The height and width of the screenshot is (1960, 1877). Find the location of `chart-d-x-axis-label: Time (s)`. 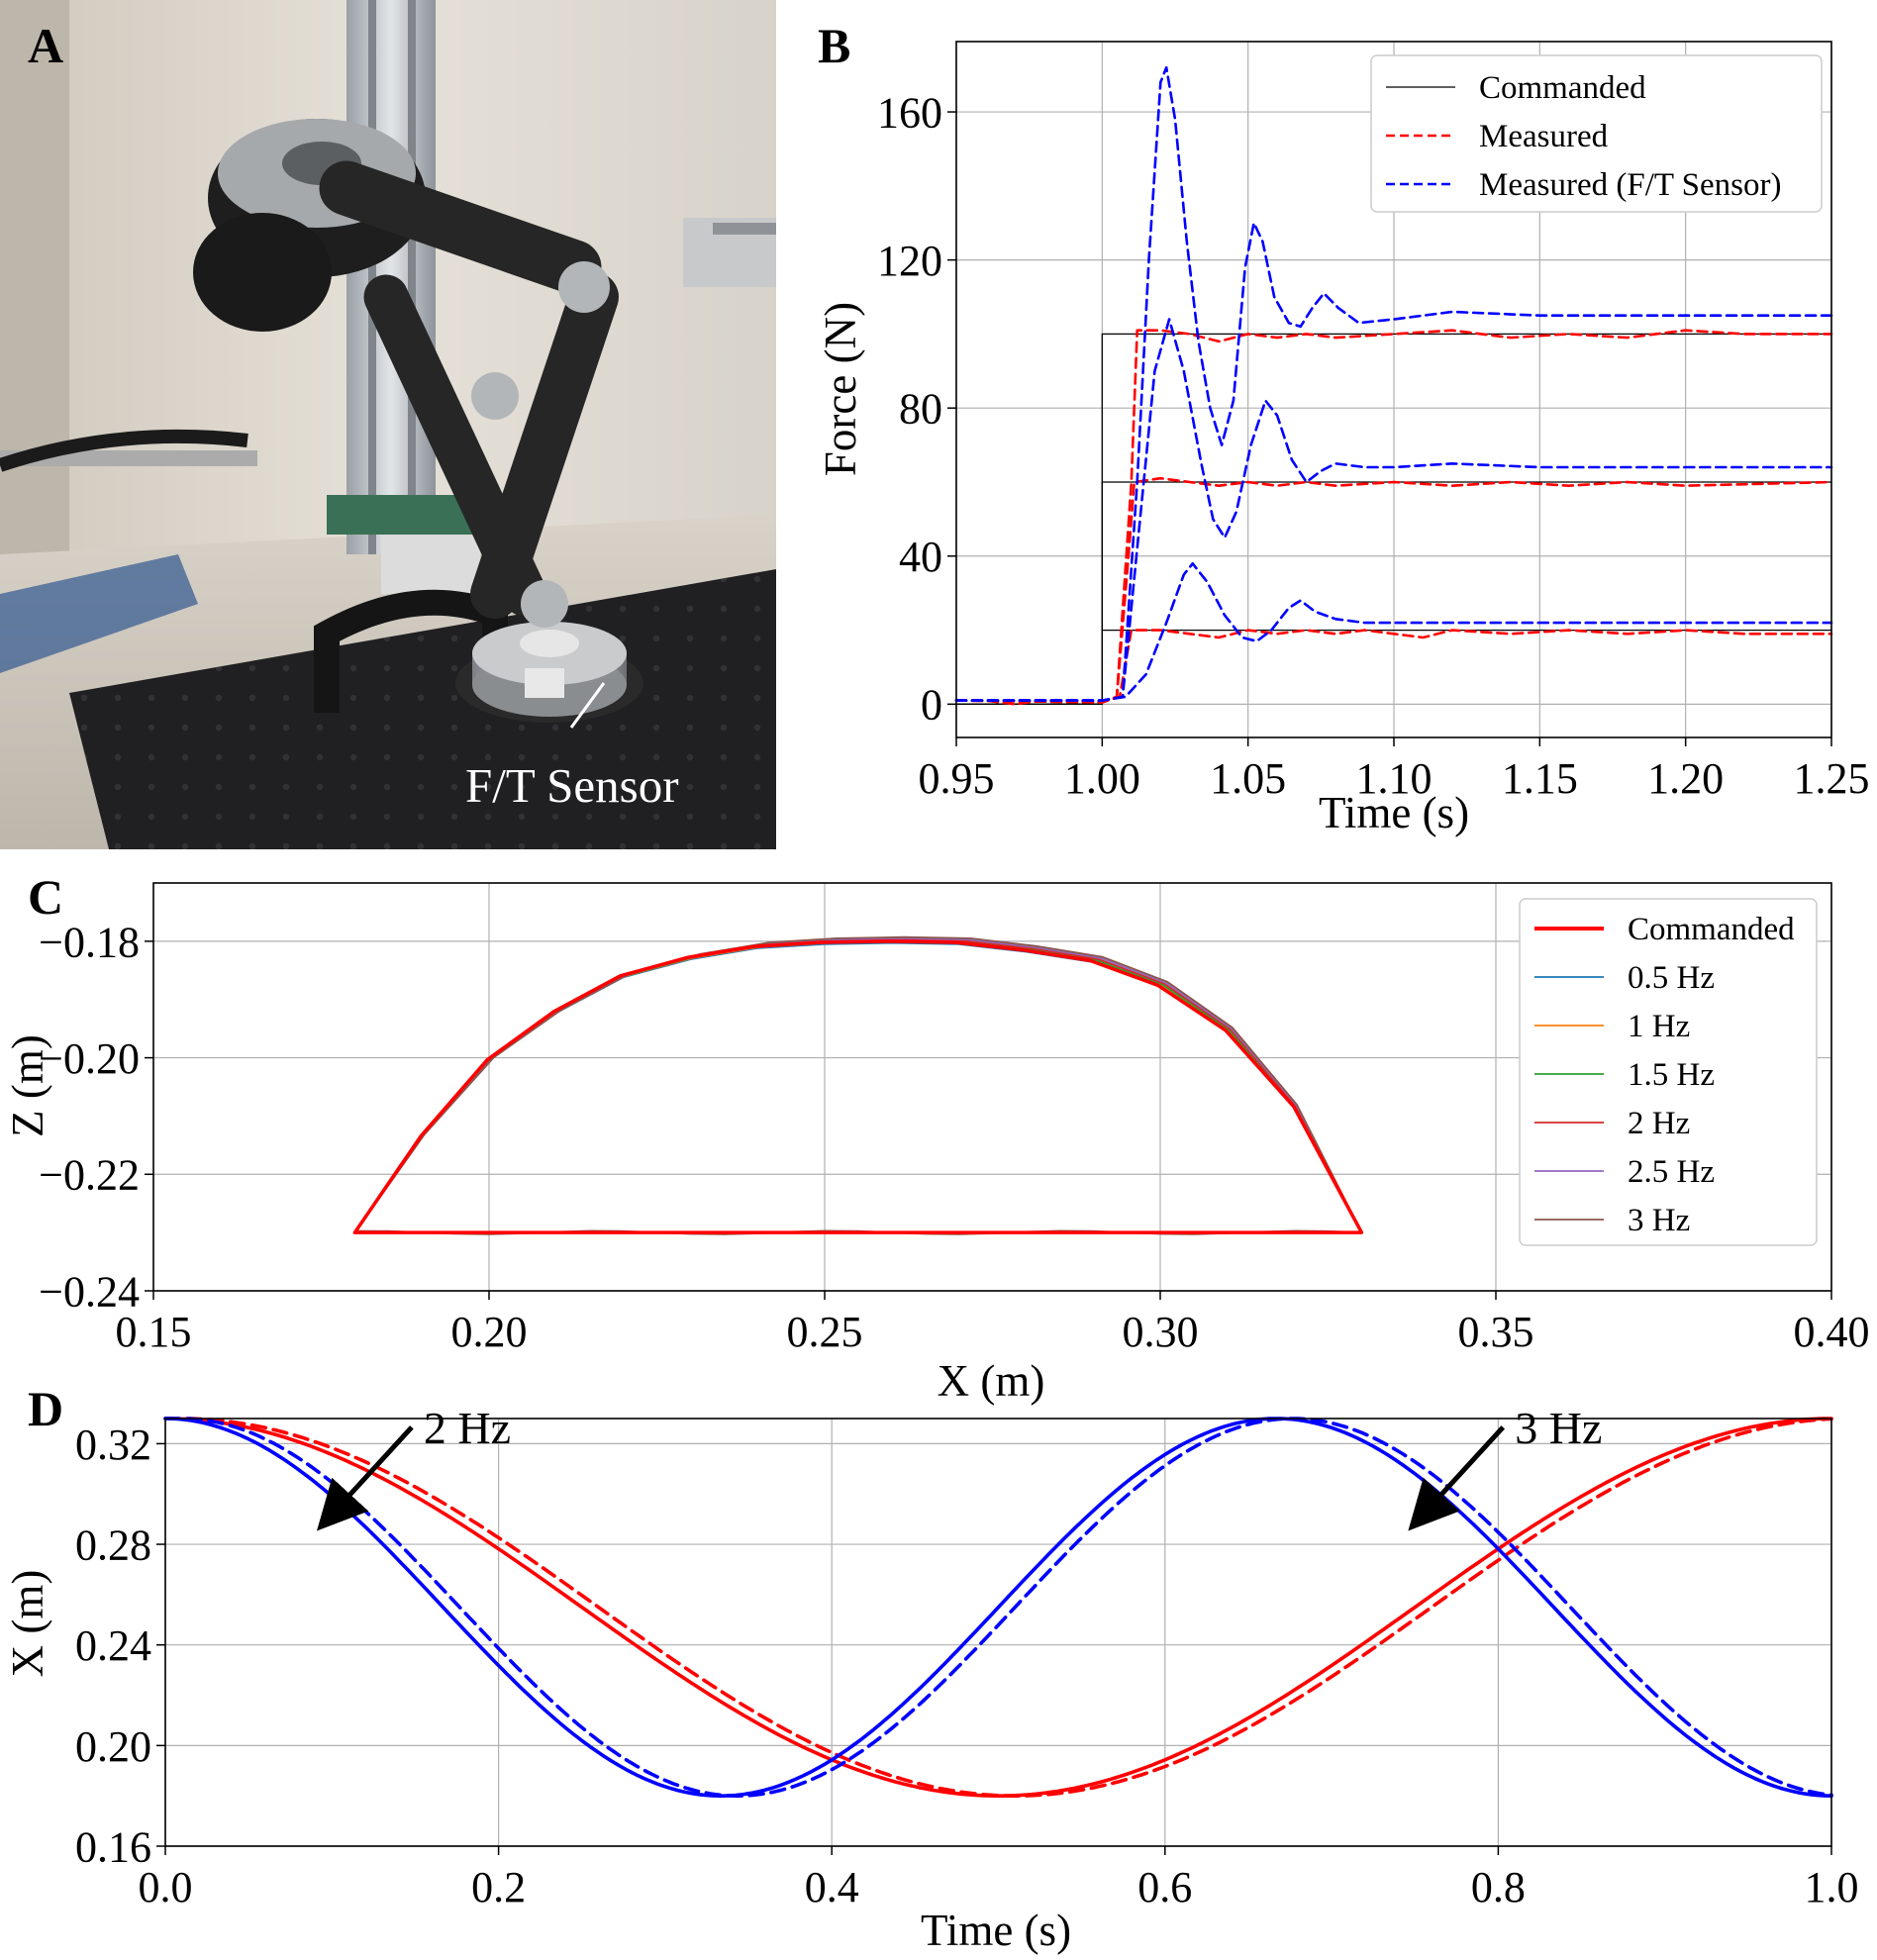

chart-d-x-axis-label: Time (s) is located at coordinates (996, 1930).